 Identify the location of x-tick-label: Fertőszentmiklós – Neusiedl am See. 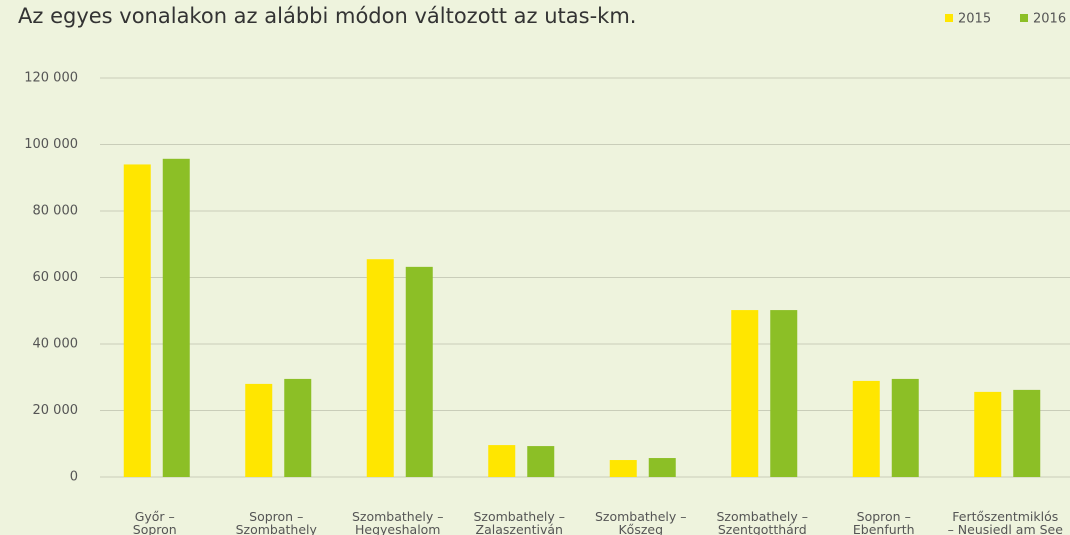
(1006, 522).